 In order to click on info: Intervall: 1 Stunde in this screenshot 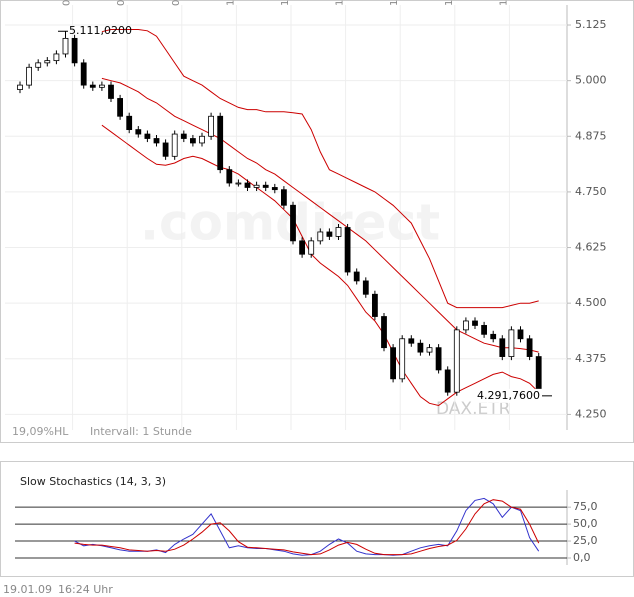, I will do `click(141, 431)`.